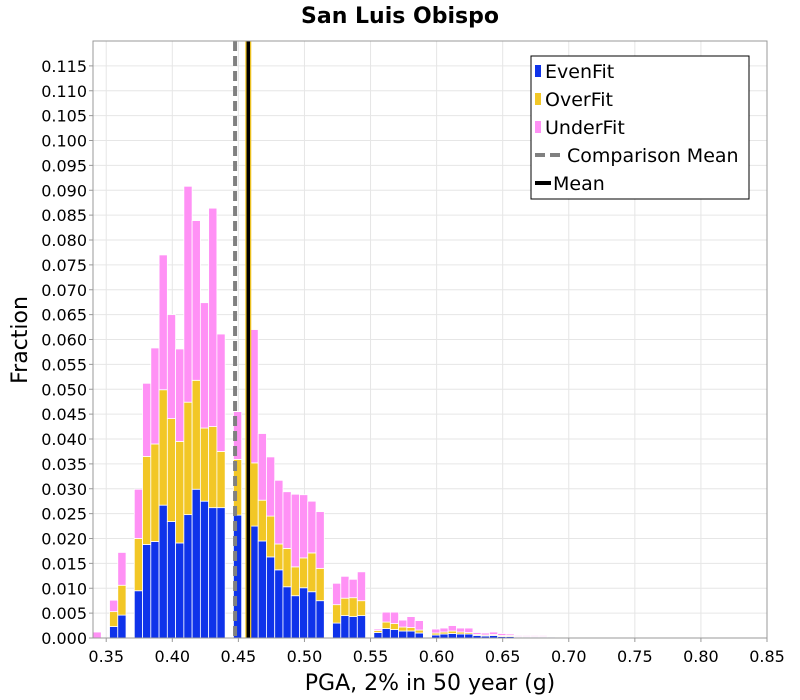 Image resolution: width=800 pixels, height=700 pixels. I want to click on y-axis-title: Fraction, so click(20, 340).